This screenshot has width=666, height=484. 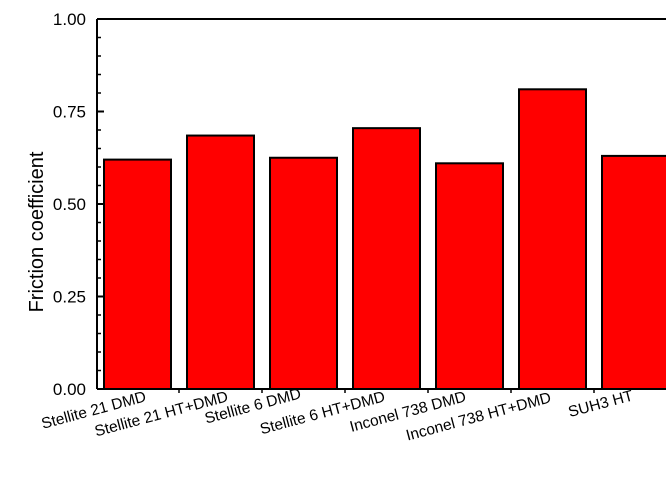 What do you see at coordinates (601, 404) in the screenshot?
I see `x-tick-label: SUH3 HT` at bounding box center [601, 404].